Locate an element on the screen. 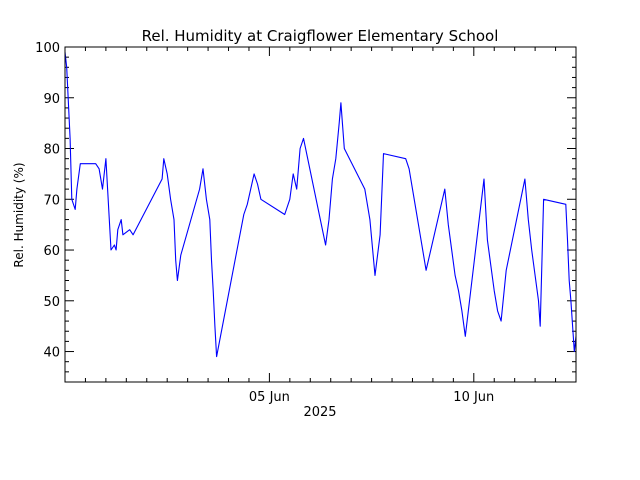  y-tick-label: 40 is located at coordinates (51, 353).